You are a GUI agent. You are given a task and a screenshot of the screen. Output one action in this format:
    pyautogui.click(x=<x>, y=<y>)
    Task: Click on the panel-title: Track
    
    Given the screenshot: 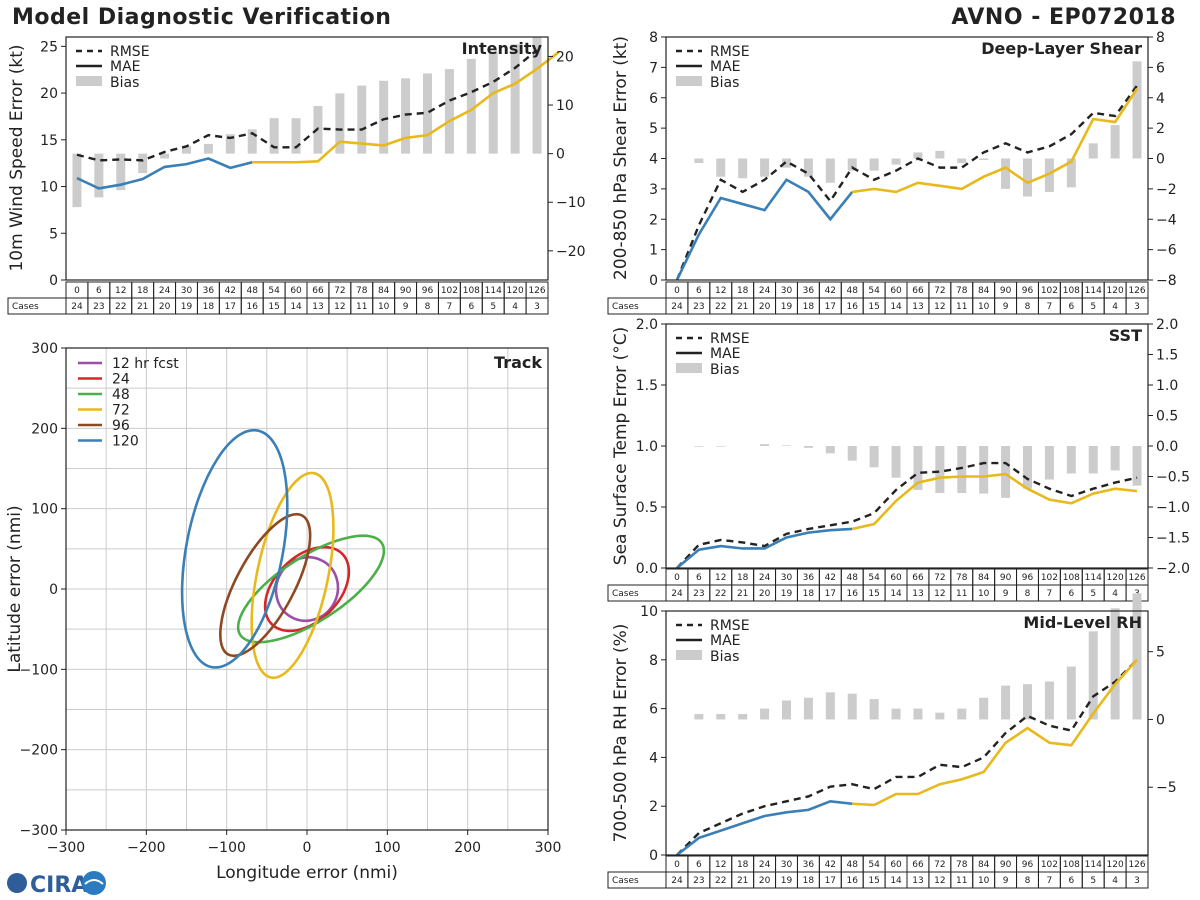 What is the action you would take?
    pyautogui.click(x=518, y=362)
    